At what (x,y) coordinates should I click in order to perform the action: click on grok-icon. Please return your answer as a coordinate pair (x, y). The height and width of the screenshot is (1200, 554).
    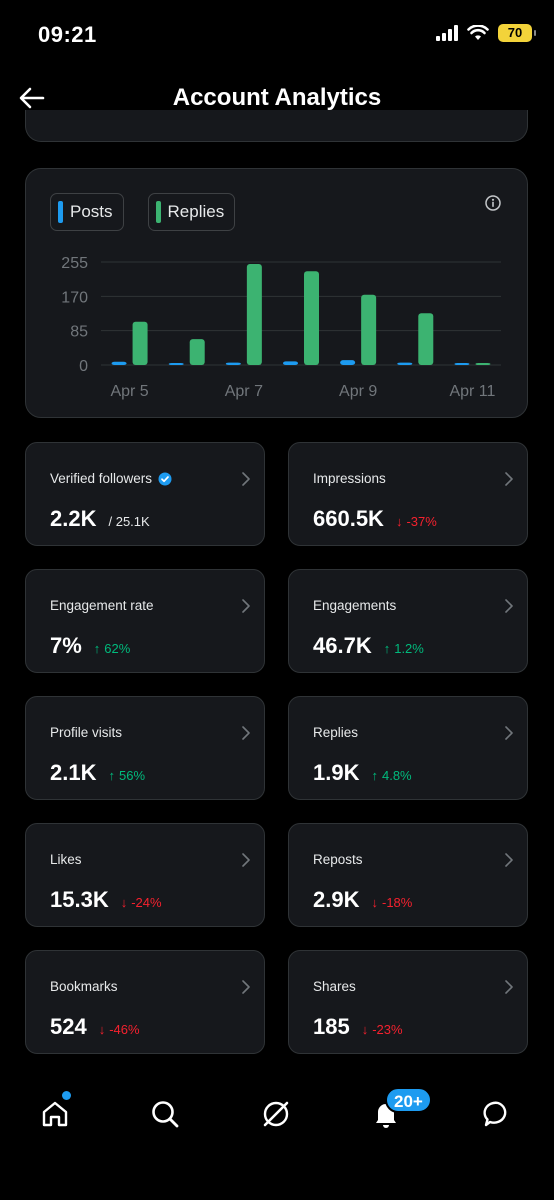
    Looking at the image, I should click on (276, 1114).